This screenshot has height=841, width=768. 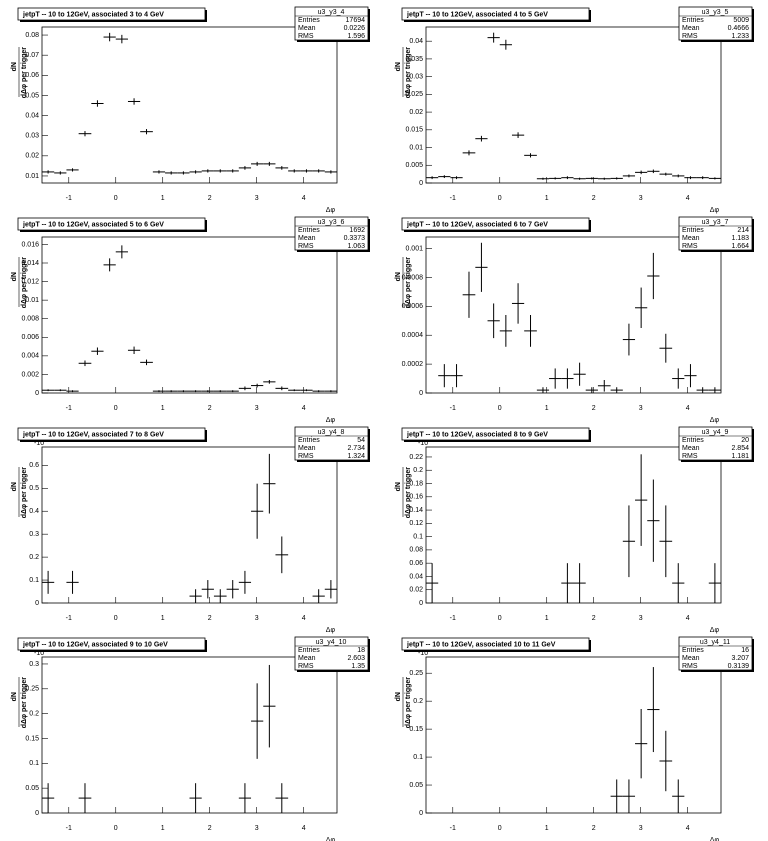 I want to click on y-tick-label: 0.005, so click(x=414, y=165).